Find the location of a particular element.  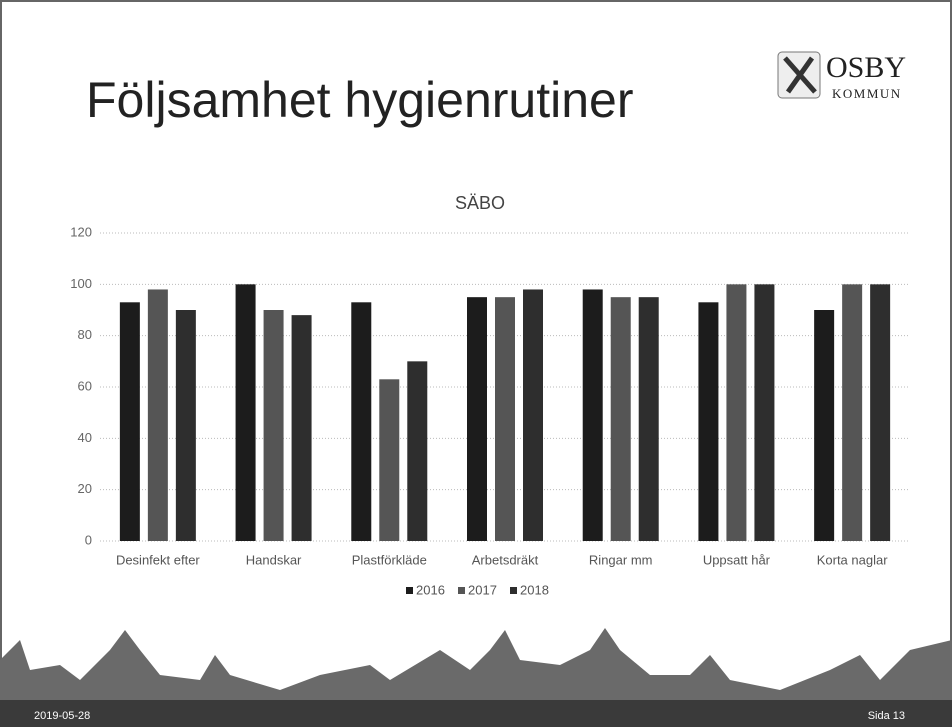

logo-mark is located at coordinates (800, 75).